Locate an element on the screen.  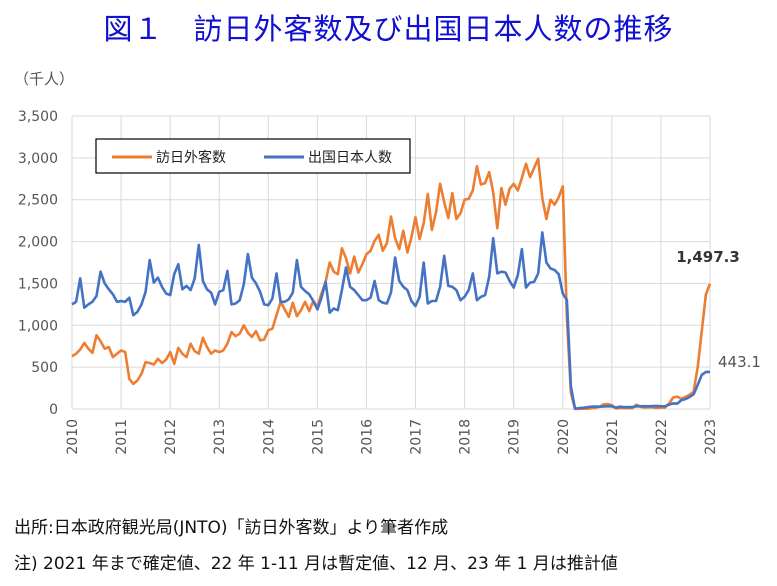
y-tick-label: 2,000 is located at coordinates (38, 243).